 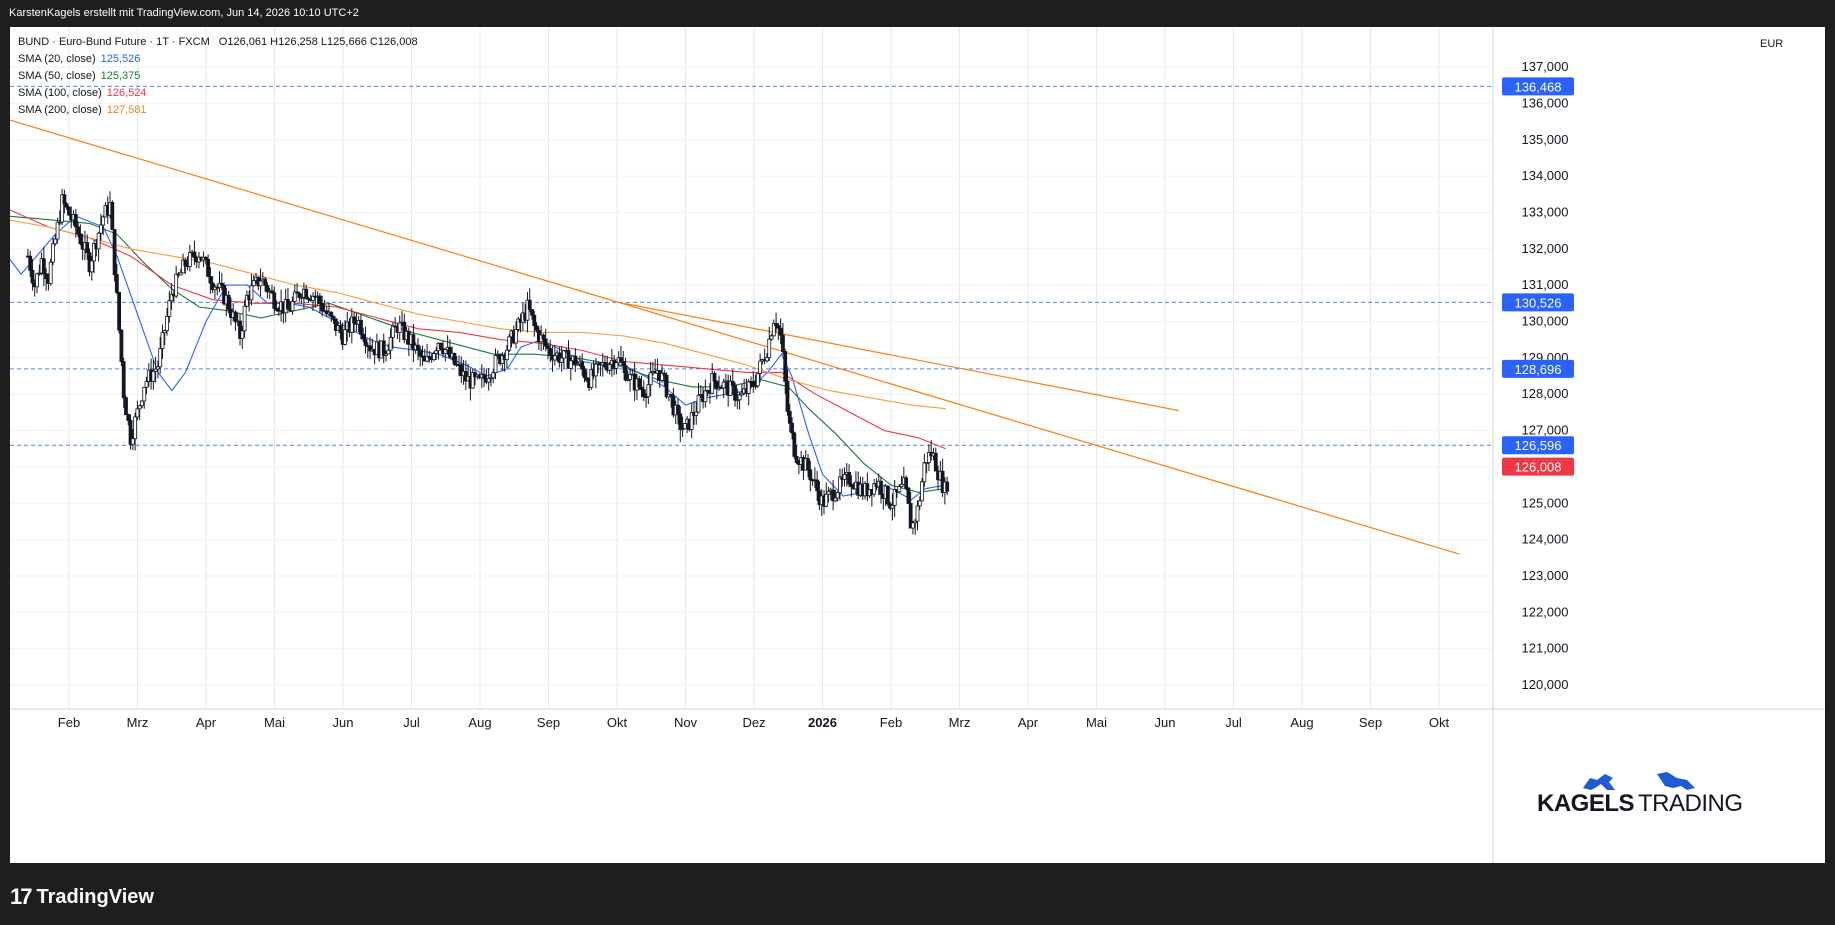 I want to click on last-price-tag: 126,008, so click(x=1538, y=466).